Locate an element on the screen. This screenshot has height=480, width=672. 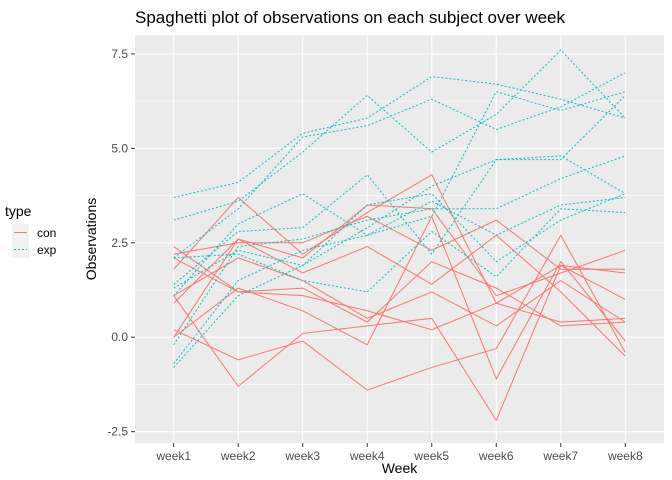
y-axis-title: Observations is located at coordinates (91, 239).